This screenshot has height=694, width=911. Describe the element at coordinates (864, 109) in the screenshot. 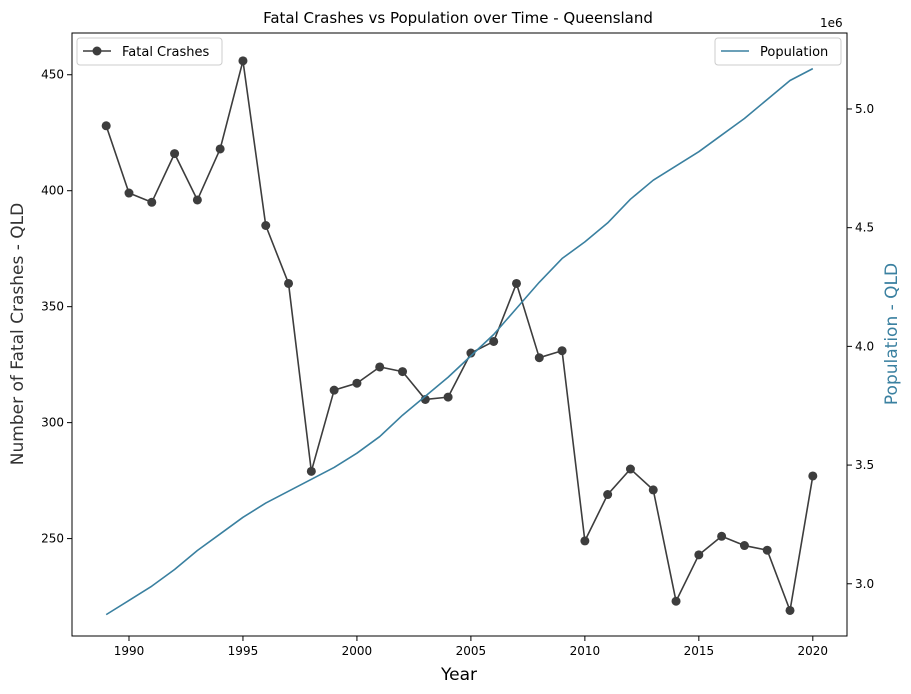

I see `right-y-tick-label: 5.0` at that location.